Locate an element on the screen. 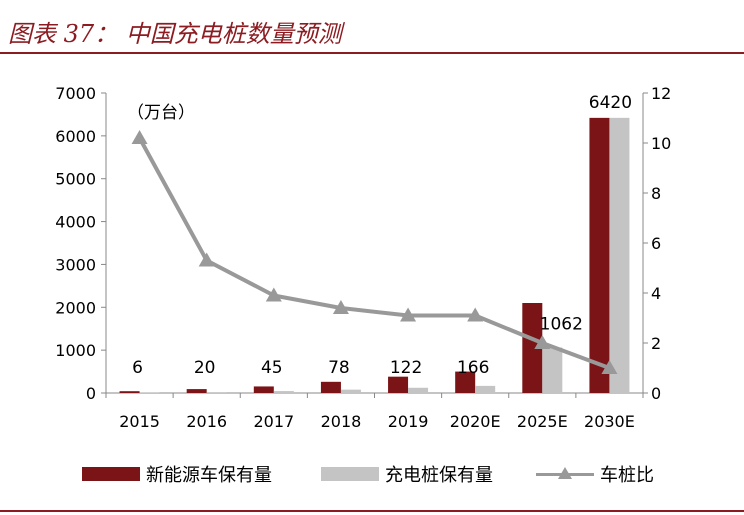 This screenshot has width=744, height=515. legend-item-charger: 充电桩保有量 is located at coordinates (407, 474).